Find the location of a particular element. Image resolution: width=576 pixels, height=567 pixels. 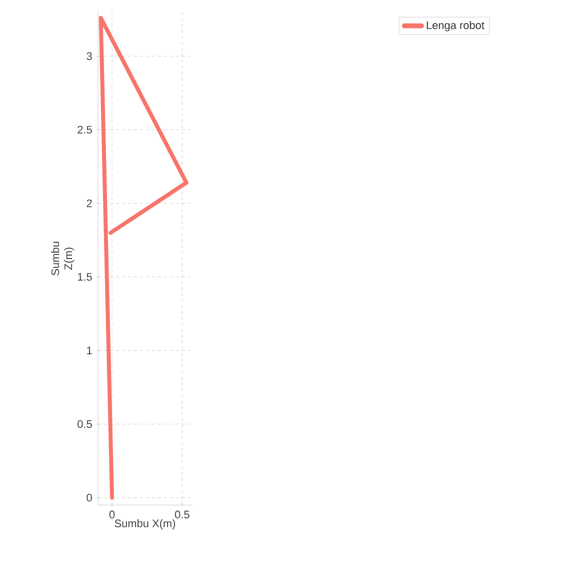

y-tick-label: 1 is located at coordinates (89, 350).